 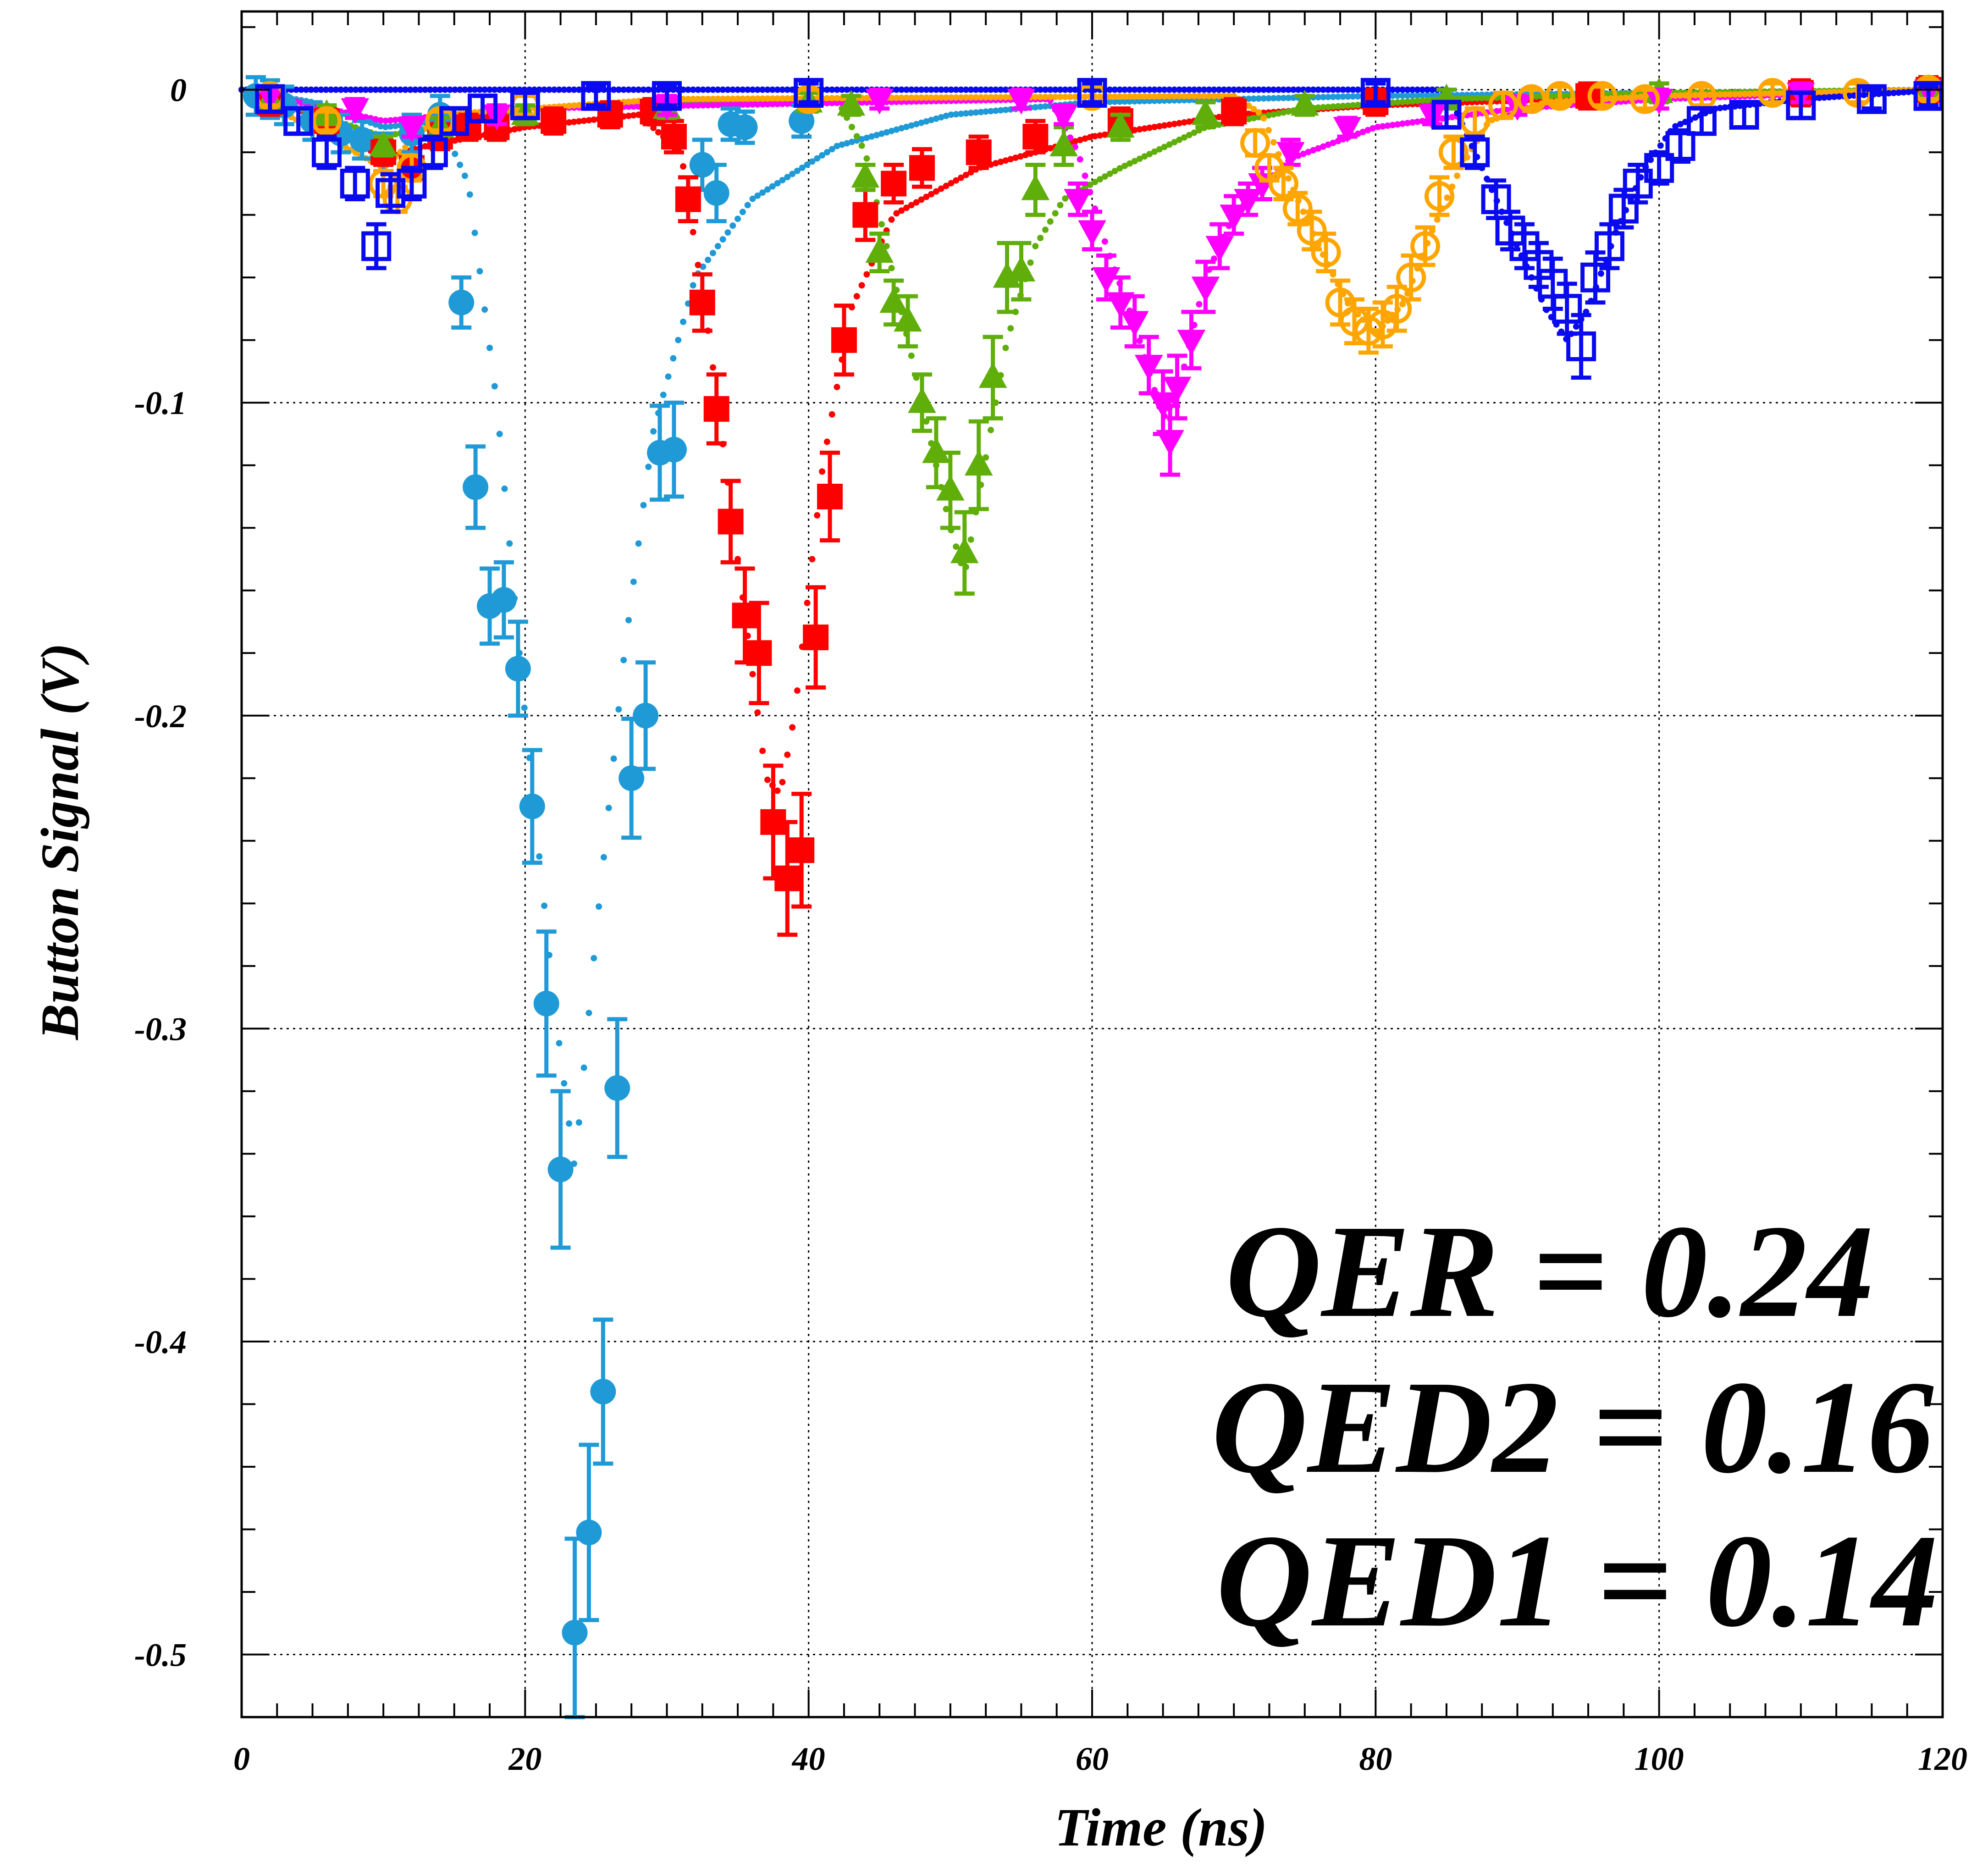 I want to click on x-tick-label: 120, so click(x=1943, y=1759).